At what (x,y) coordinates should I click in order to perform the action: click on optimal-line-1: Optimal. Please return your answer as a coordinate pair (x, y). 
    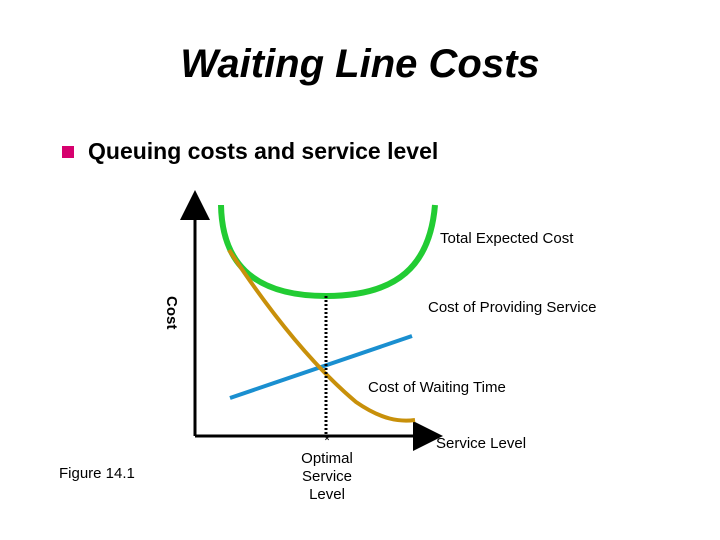
    Looking at the image, I should click on (327, 458).